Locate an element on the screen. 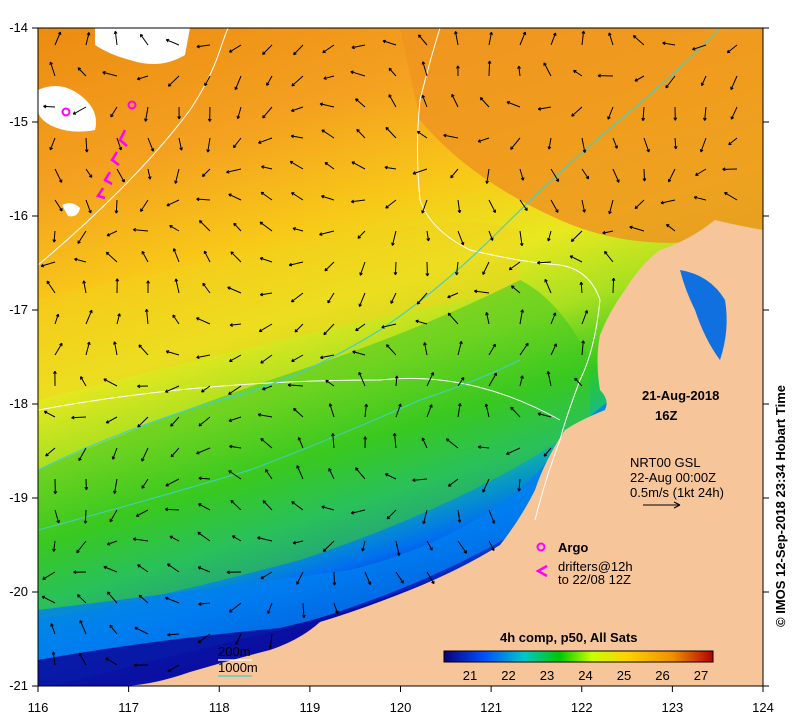  y-tick-label: -18 is located at coordinates (18, 403).